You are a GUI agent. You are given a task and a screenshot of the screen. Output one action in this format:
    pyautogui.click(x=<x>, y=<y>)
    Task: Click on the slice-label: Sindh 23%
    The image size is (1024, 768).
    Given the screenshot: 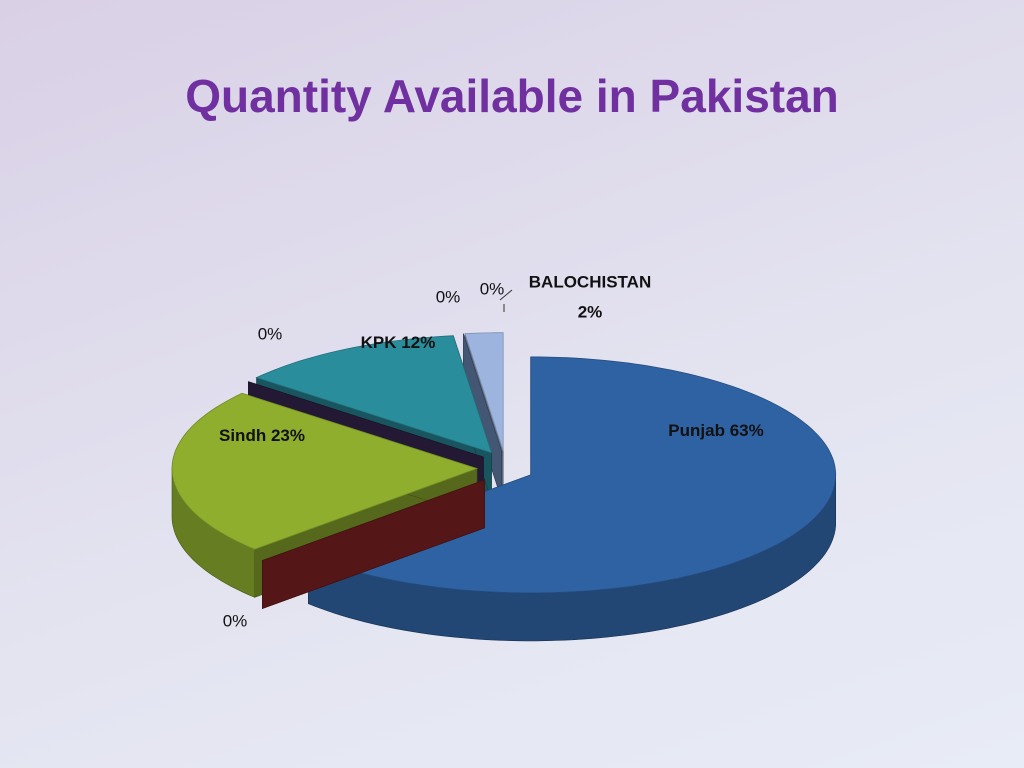 What is the action you would take?
    pyautogui.click(x=262, y=435)
    